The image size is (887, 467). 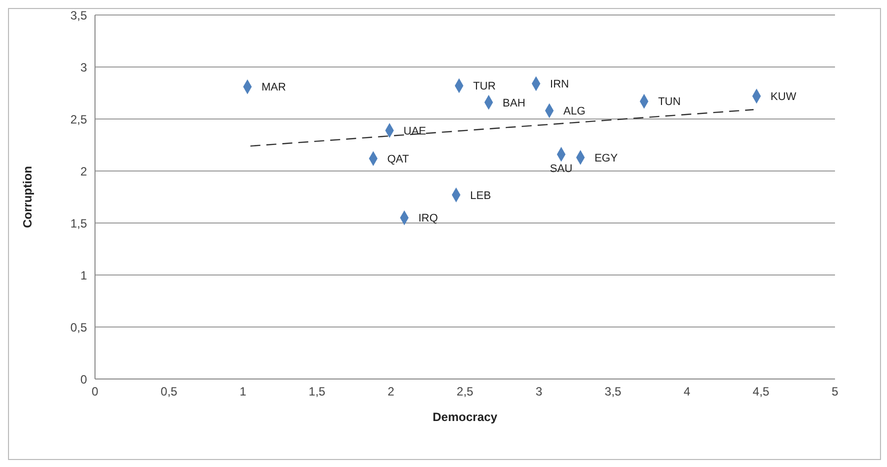 I want to click on annotation: QAT, so click(x=398, y=159).